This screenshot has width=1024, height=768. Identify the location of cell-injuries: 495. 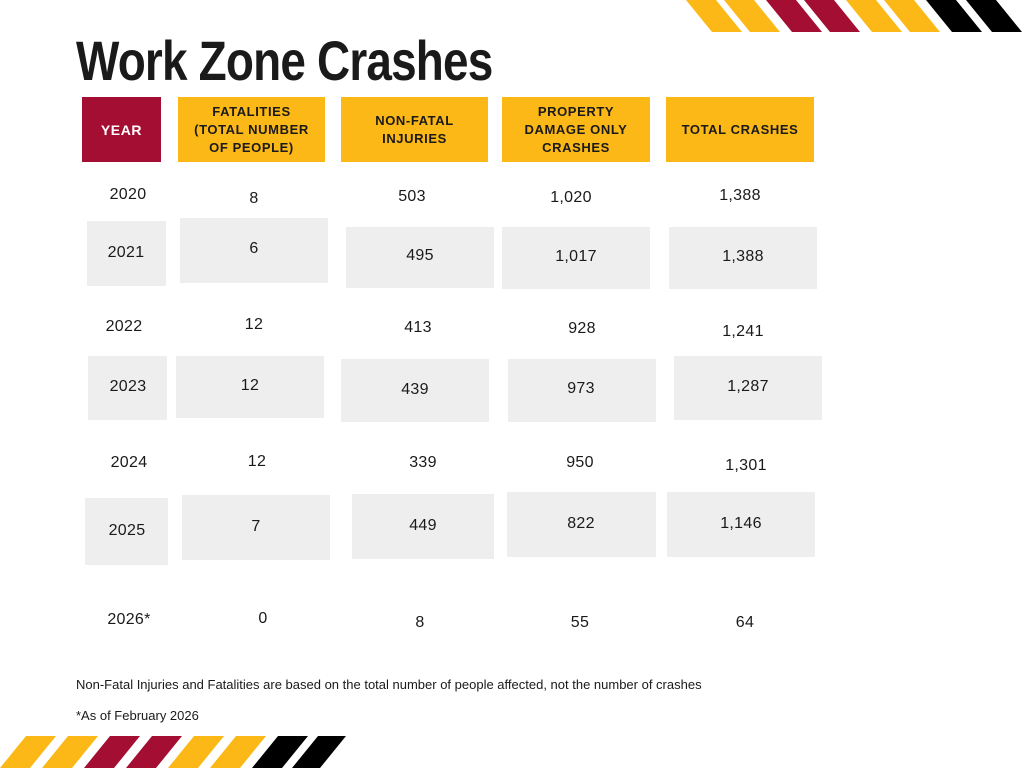
(420, 255).